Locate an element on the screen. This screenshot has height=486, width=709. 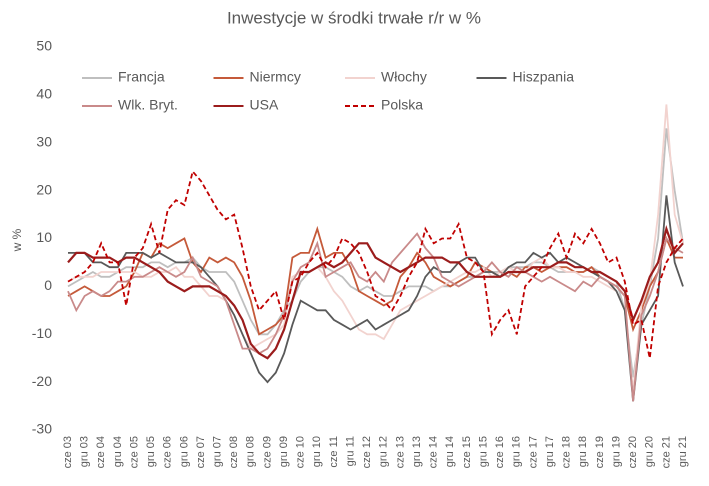
x-tick-label: gru 14 is located at coordinates (450, 451).